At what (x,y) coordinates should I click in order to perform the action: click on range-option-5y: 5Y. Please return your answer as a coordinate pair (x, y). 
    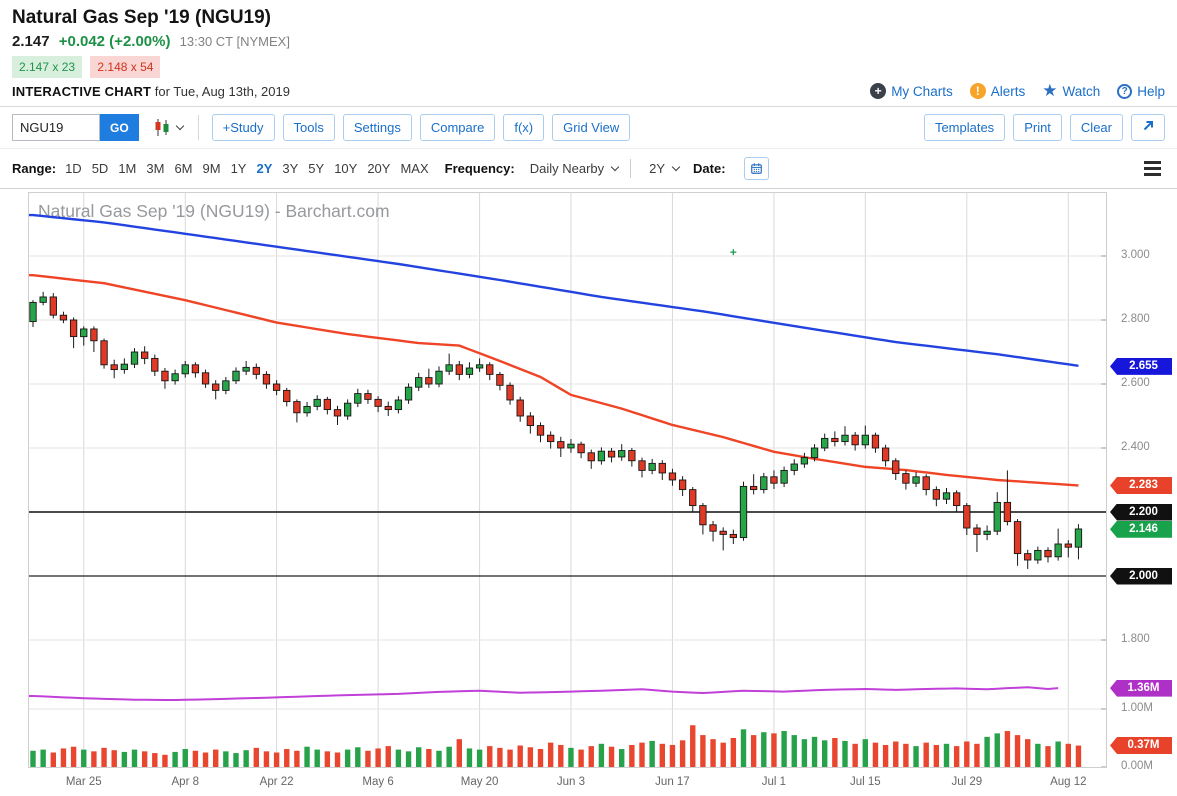
    Looking at the image, I should click on (316, 168).